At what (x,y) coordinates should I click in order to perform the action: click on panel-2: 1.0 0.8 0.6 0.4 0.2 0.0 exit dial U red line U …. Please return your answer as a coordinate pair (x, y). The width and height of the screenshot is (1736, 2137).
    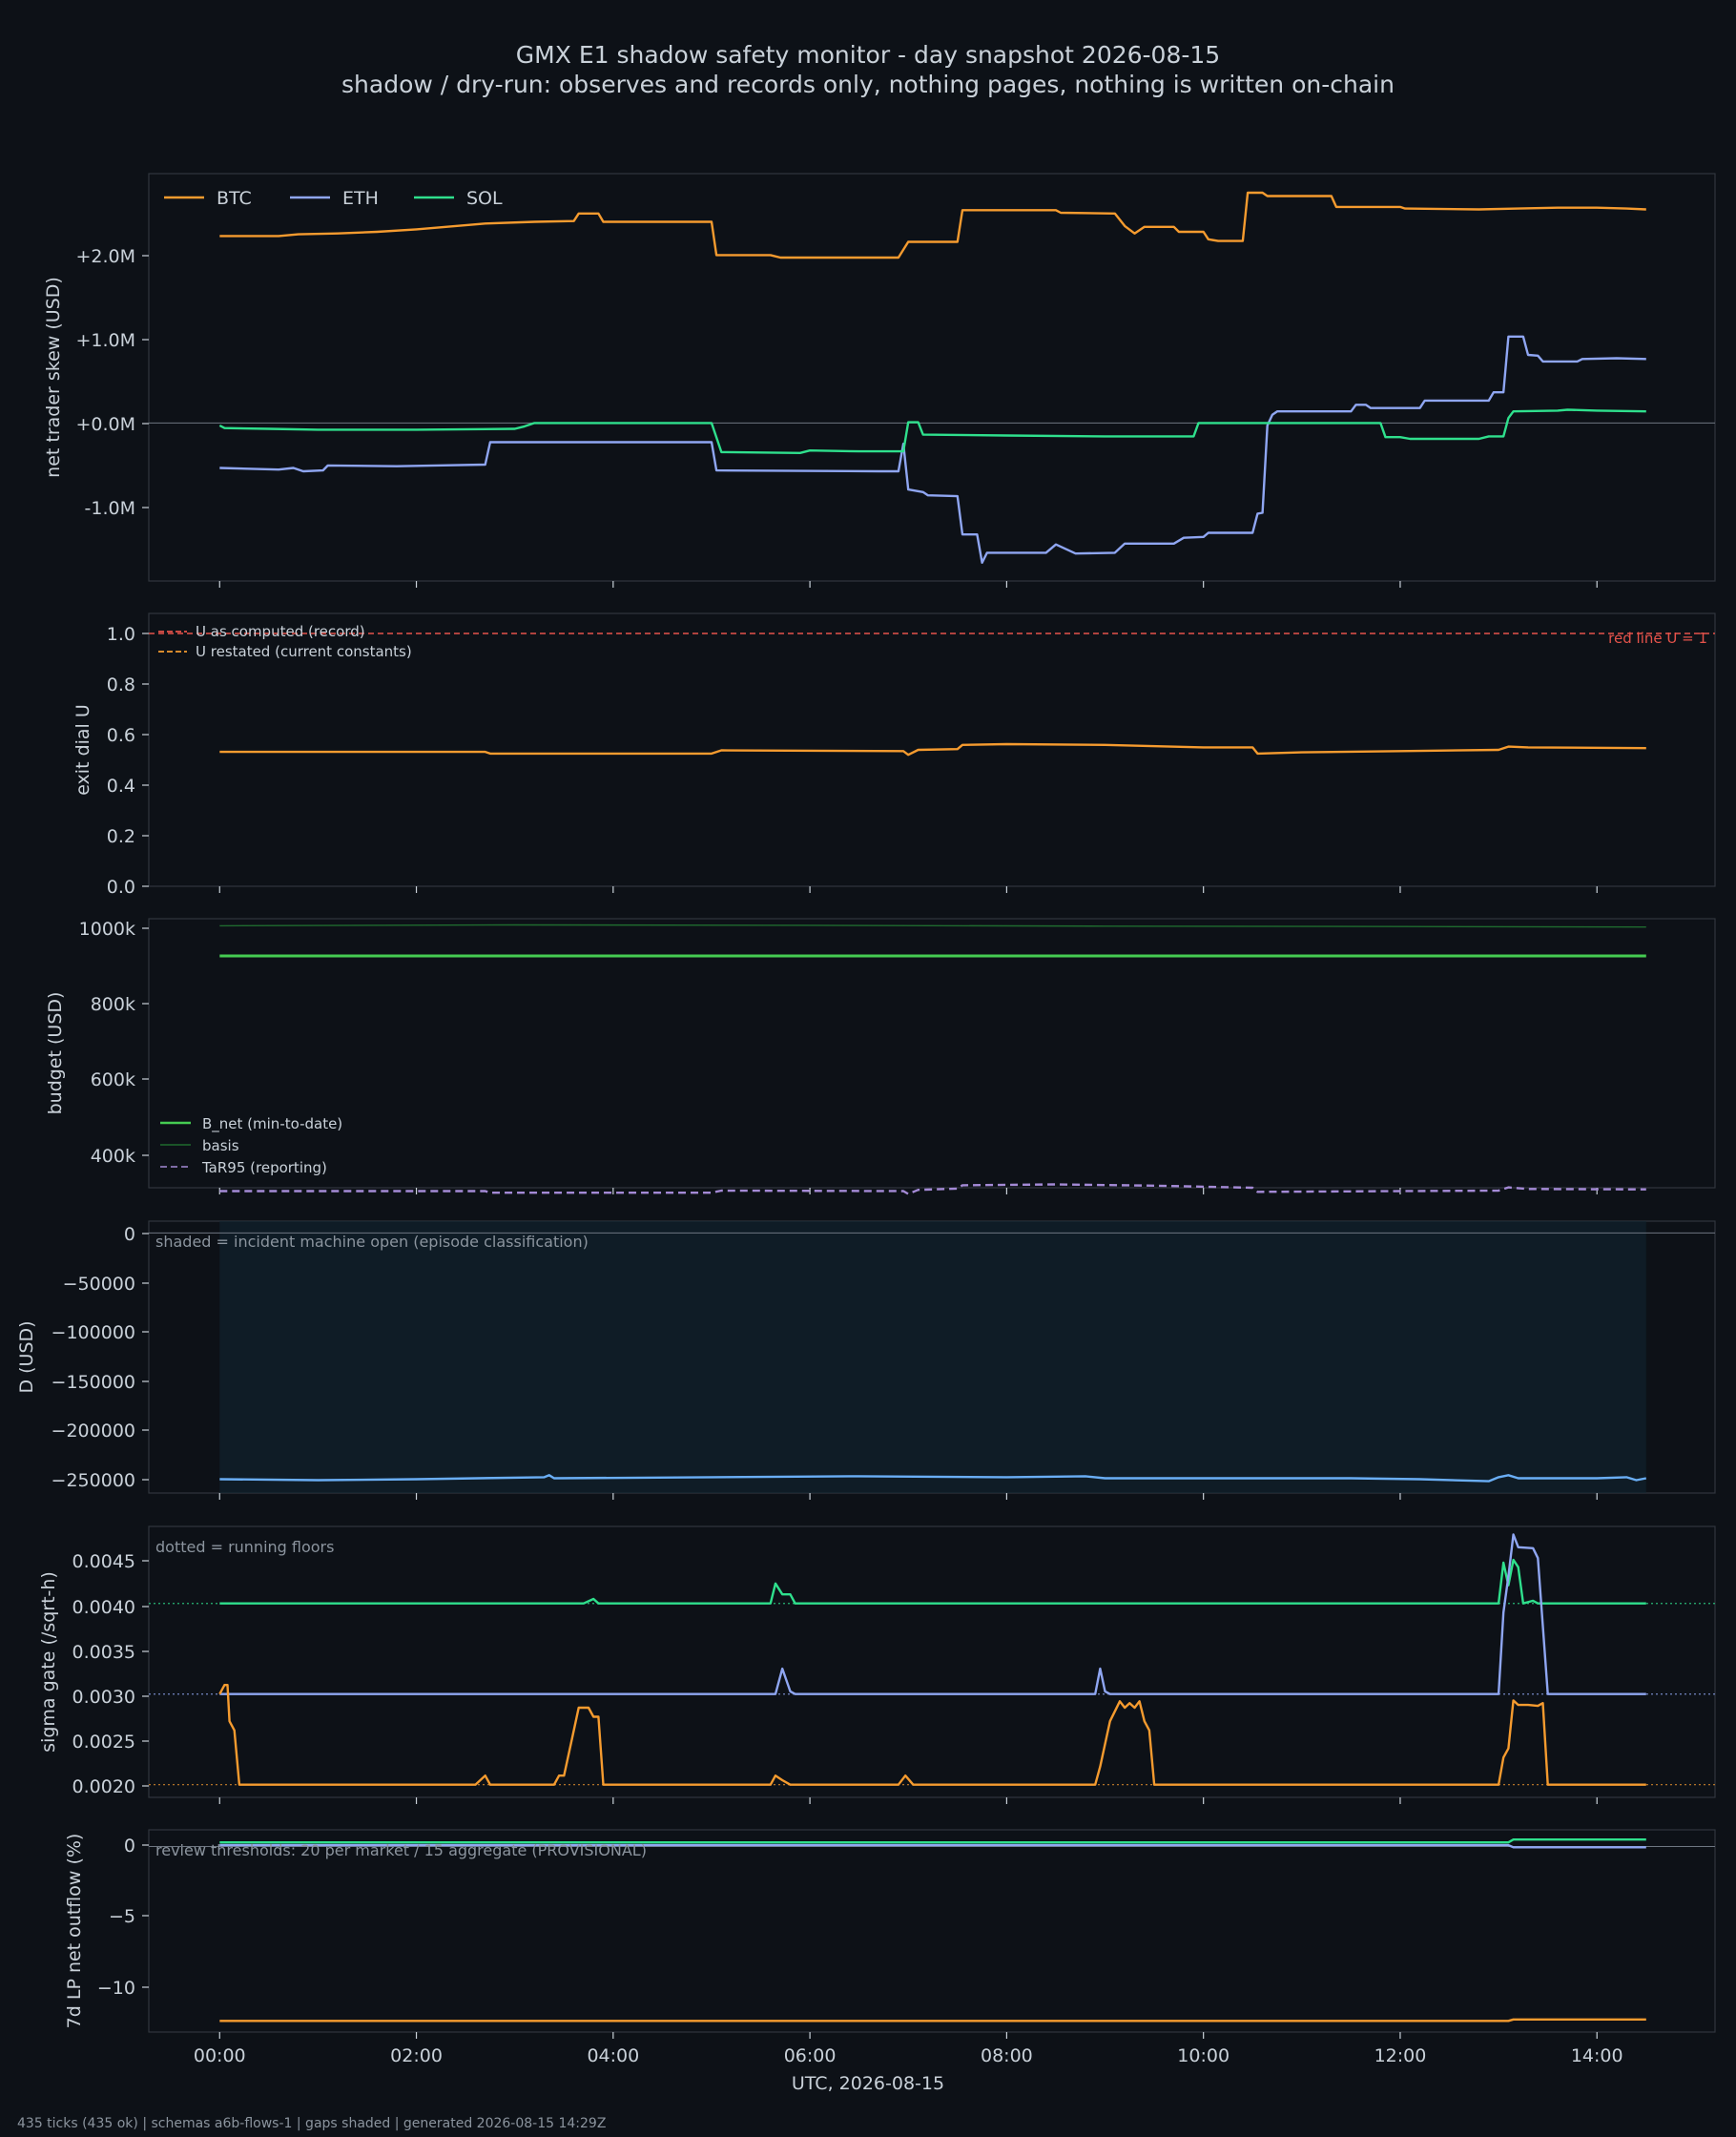
    Looking at the image, I should click on (894, 755).